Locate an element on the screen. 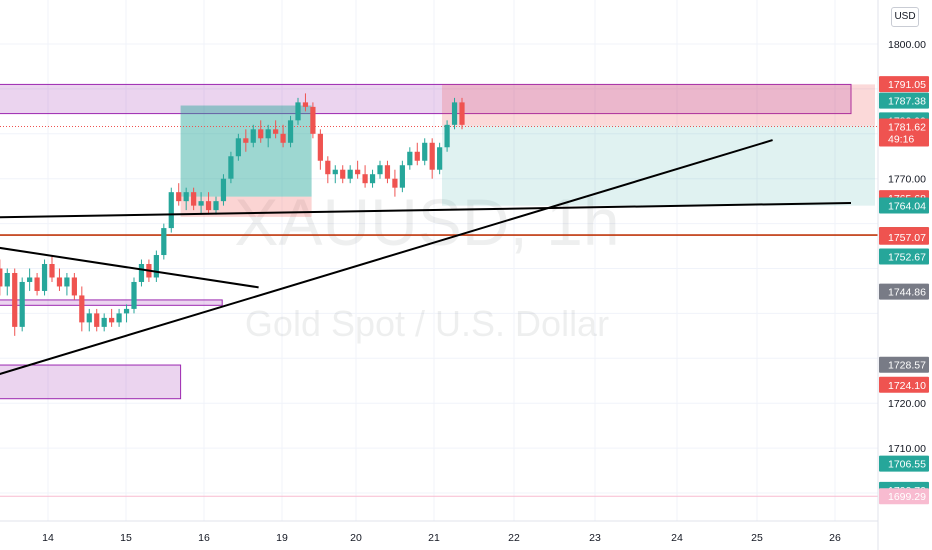  currency-button: USD is located at coordinates (905, 17).